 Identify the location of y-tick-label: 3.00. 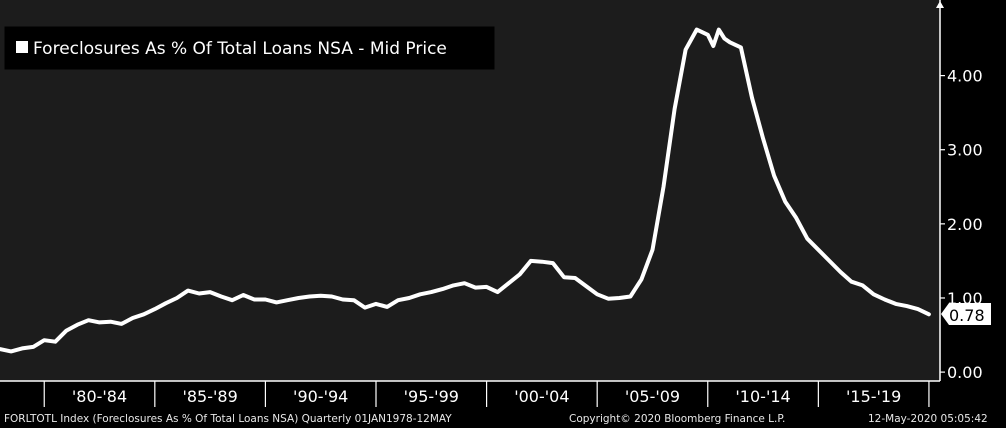
(965, 150).